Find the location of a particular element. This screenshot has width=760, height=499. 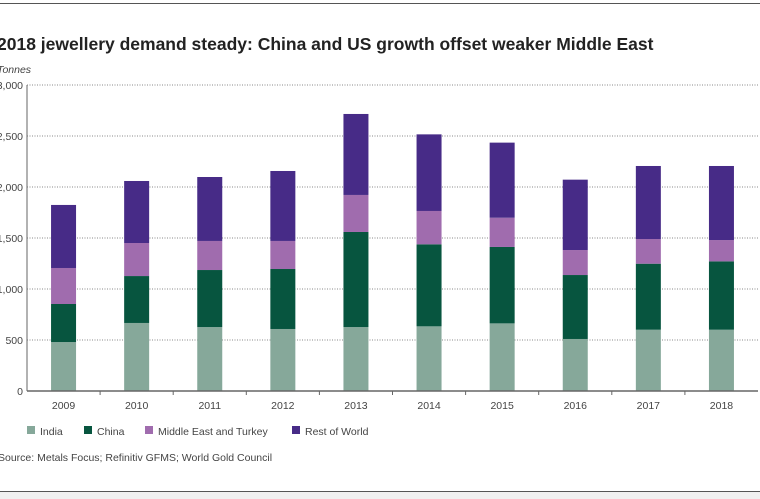

x-tick-label: 2012 is located at coordinates (283, 406).